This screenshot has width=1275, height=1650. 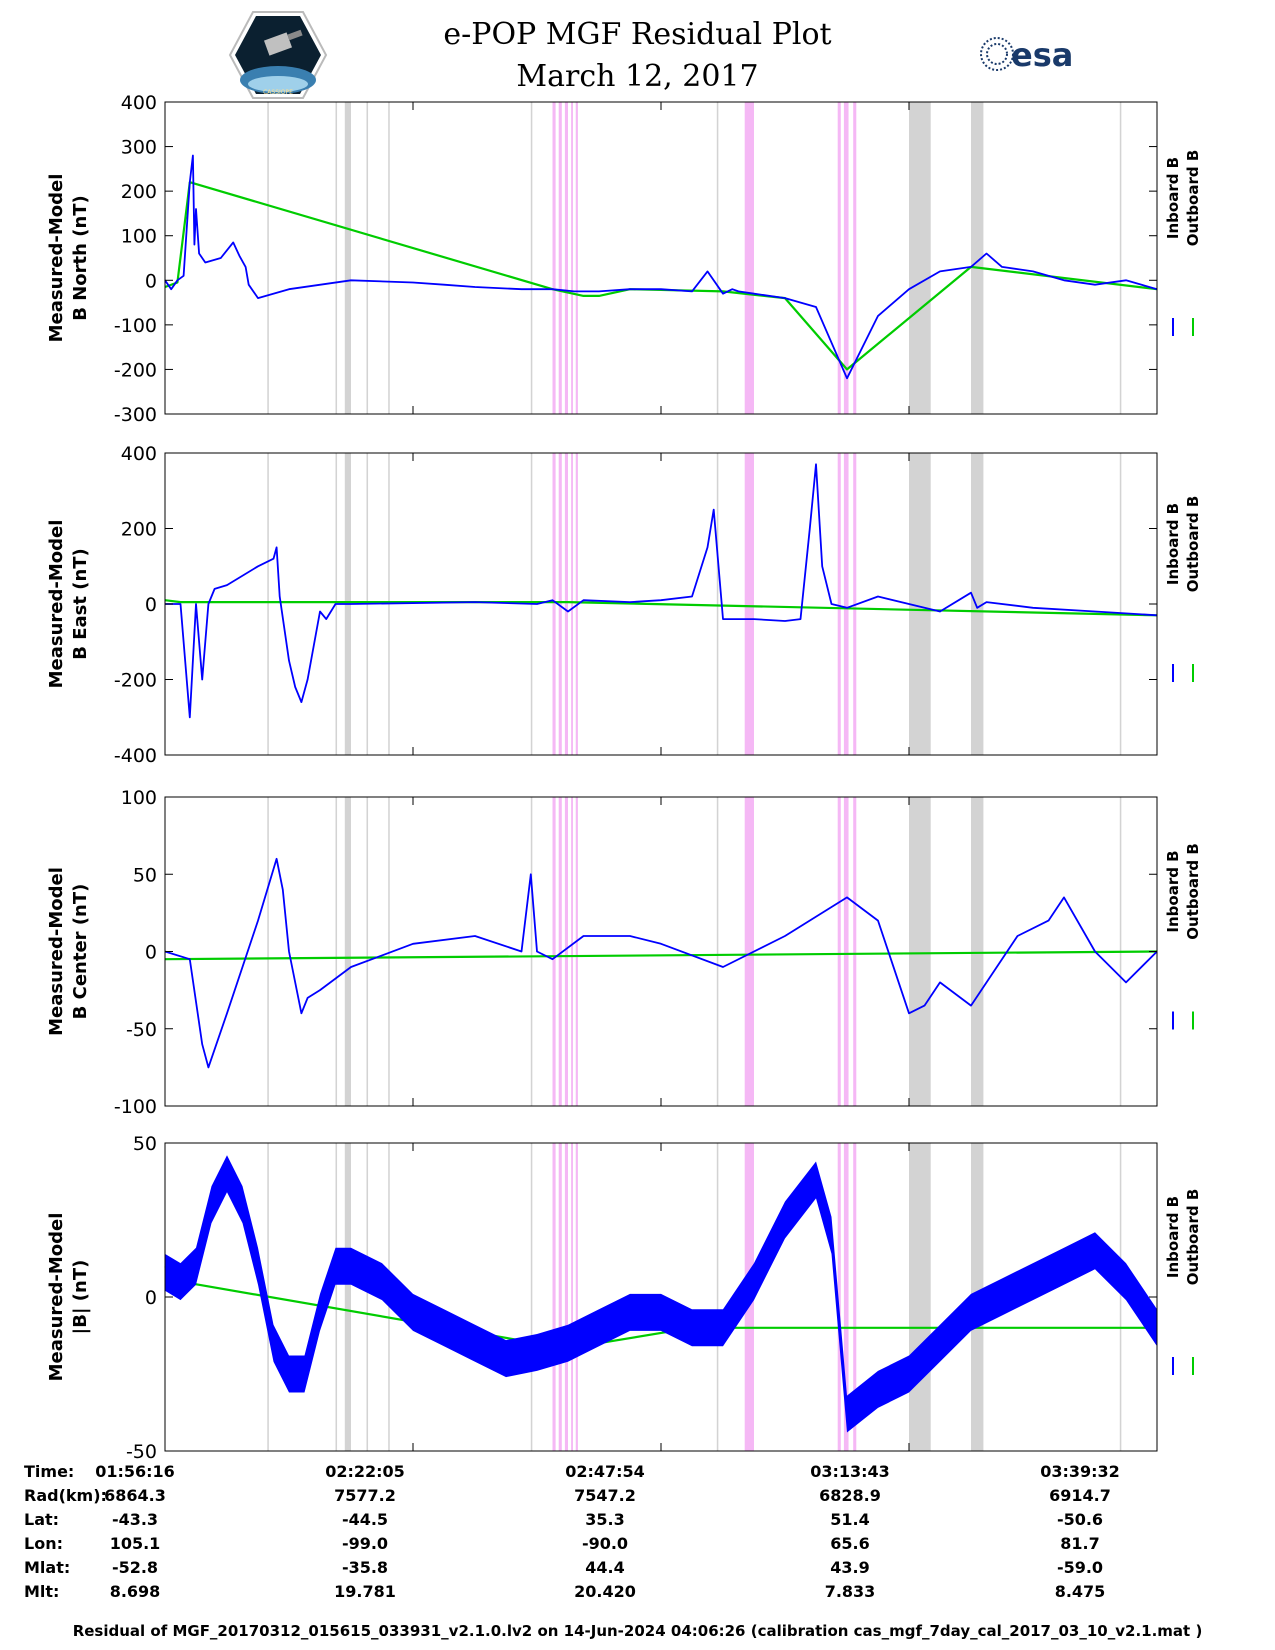 I want to click on y-tick-label: -300, so click(x=135, y=415).